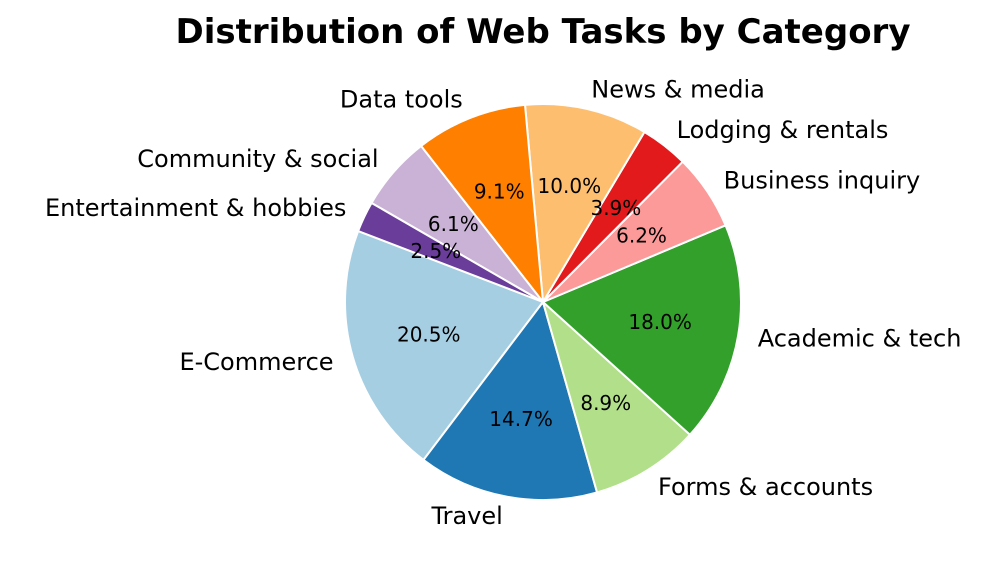 This screenshot has width=997, height=567. I want to click on pie-slice-entertainment-and-hobbies, so click(450, 252).